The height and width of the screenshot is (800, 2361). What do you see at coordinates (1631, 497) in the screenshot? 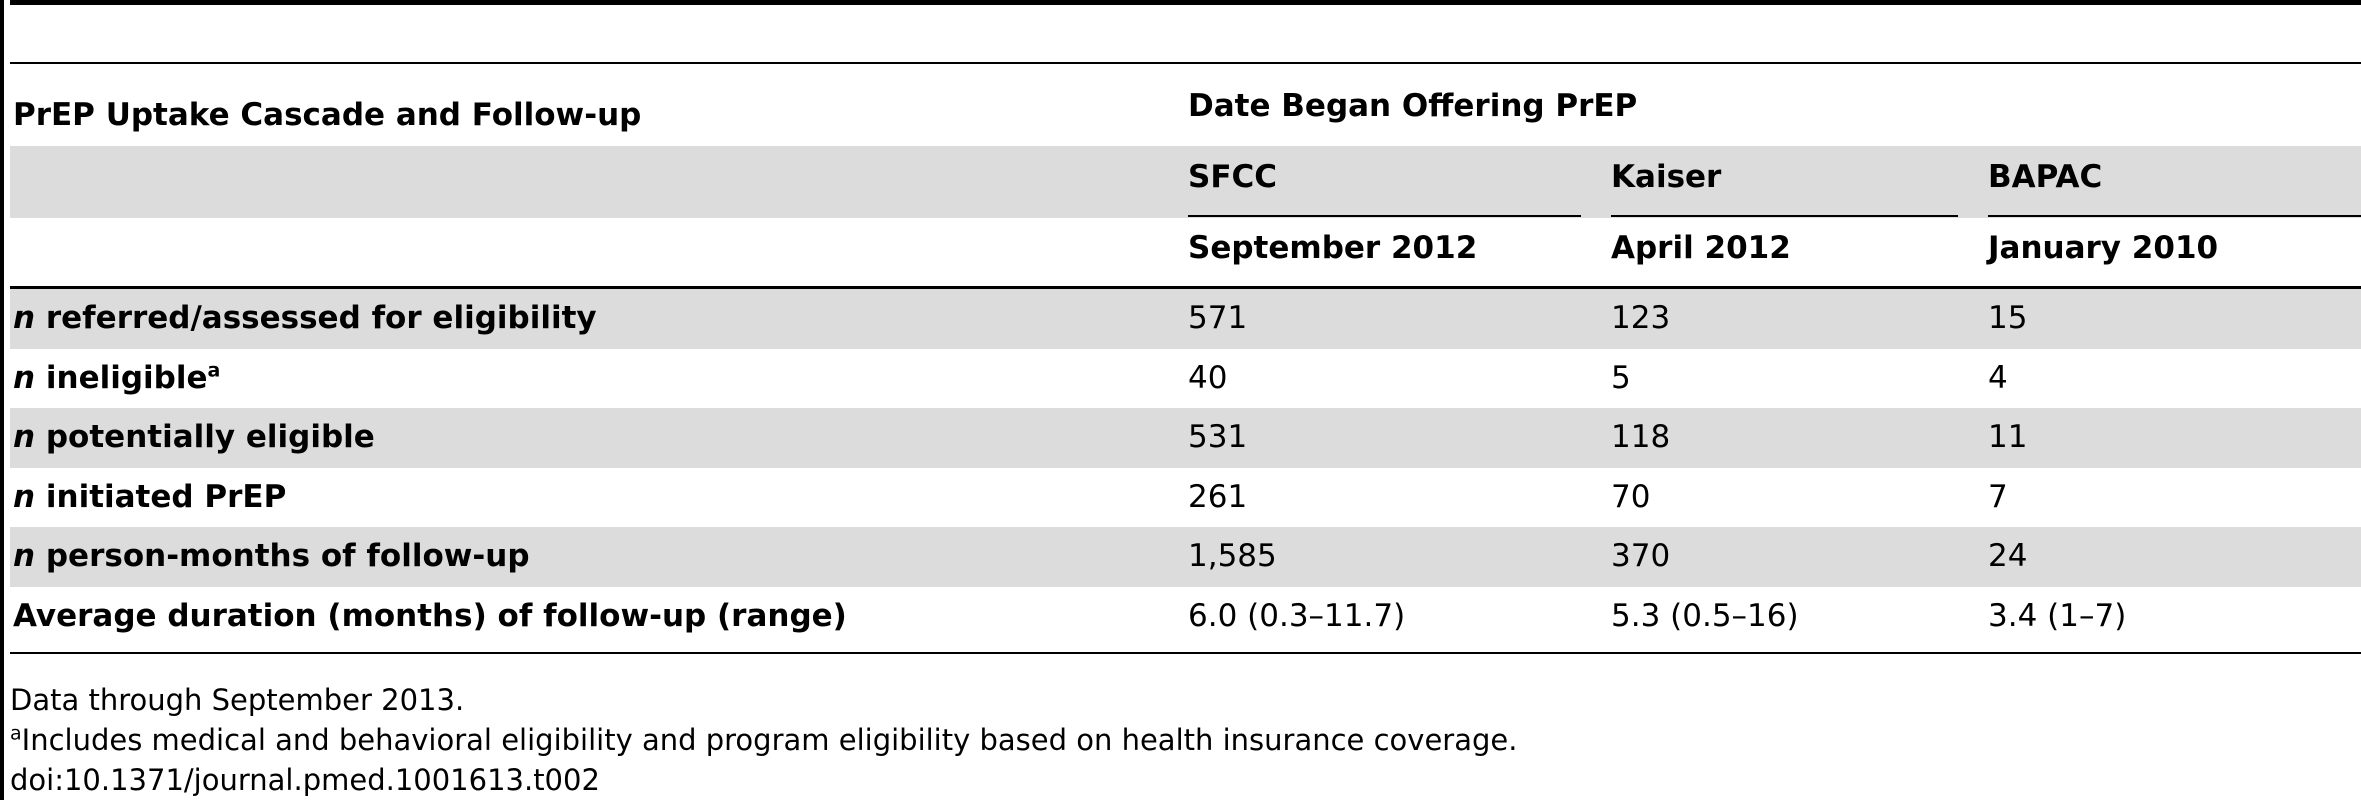
I see `table-cell: 70` at bounding box center [1631, 497].